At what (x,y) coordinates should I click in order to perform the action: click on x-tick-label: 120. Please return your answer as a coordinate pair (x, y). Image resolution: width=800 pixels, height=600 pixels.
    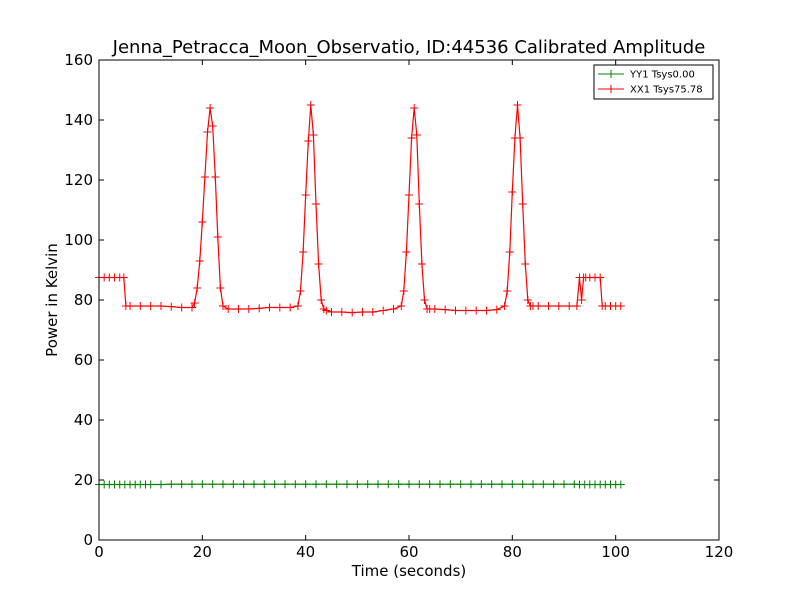
    Looking at the image, I should click on (719, 552).